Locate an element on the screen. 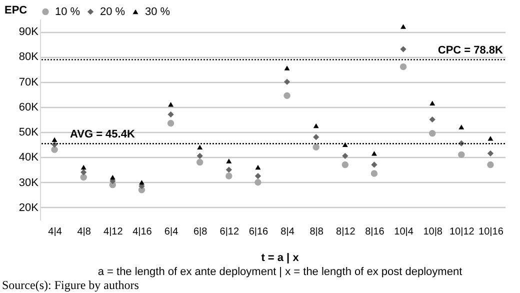  x-axis-title: t = a | x is located at coordinates (280, 258).